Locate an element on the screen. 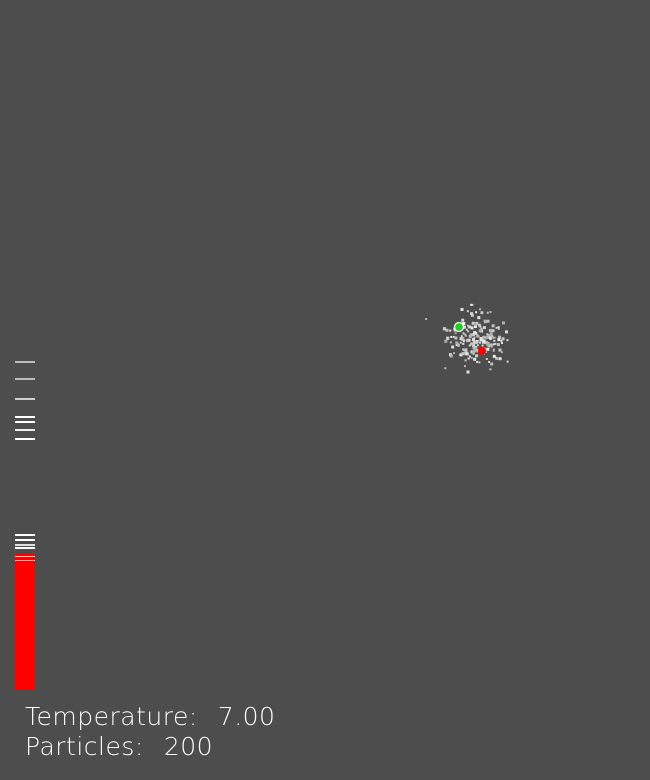 This screenshot has width=650, height=780. temperature-value: 7.00 is located at coordinates (246, 716).